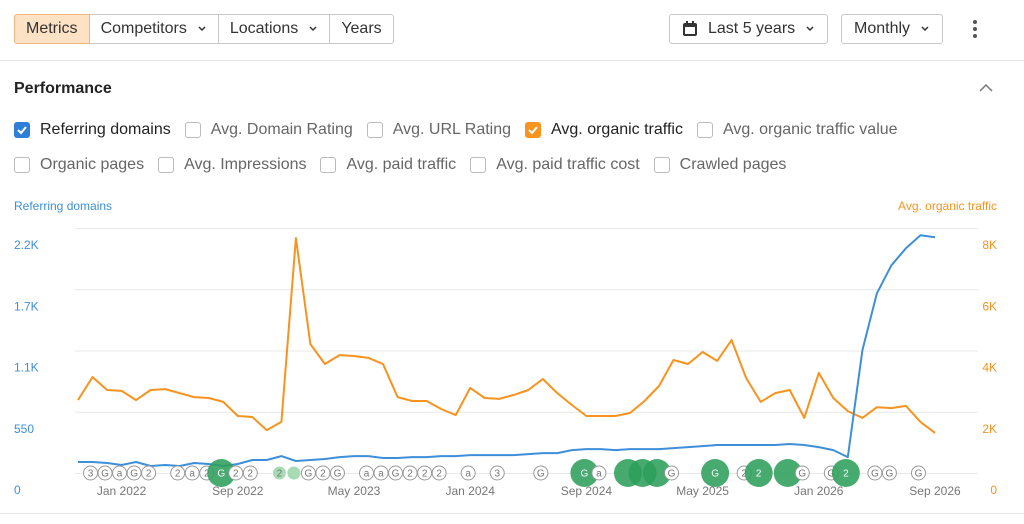 The width and height of the screenshot is (1024, 524). Describe the element at coordinates (989, 368) in the screenshot. I see `y2-tick-label: 4K` at that location.